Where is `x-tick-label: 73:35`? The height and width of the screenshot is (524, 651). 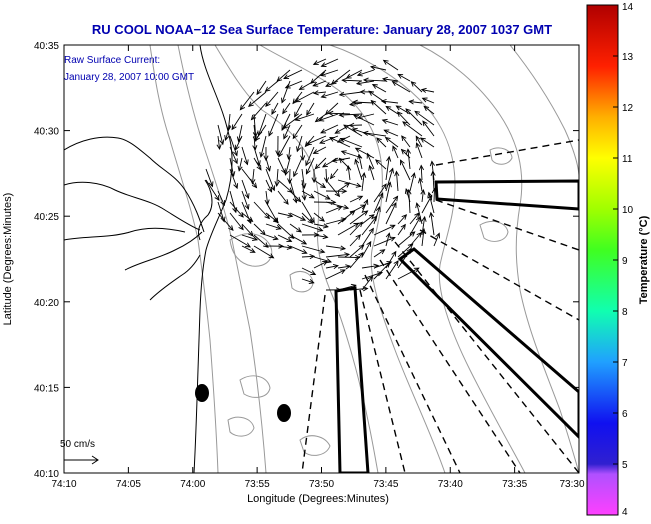
x-tick-label: 73:35 is located at coordinates (514, 484).